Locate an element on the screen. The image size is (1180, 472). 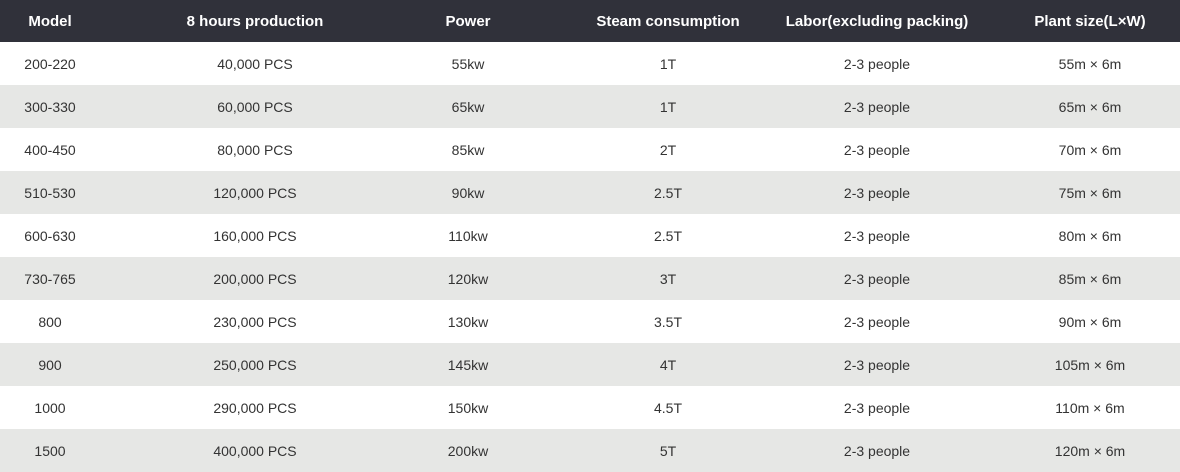
table-cell: 5T is located at coordinates (668, 450).